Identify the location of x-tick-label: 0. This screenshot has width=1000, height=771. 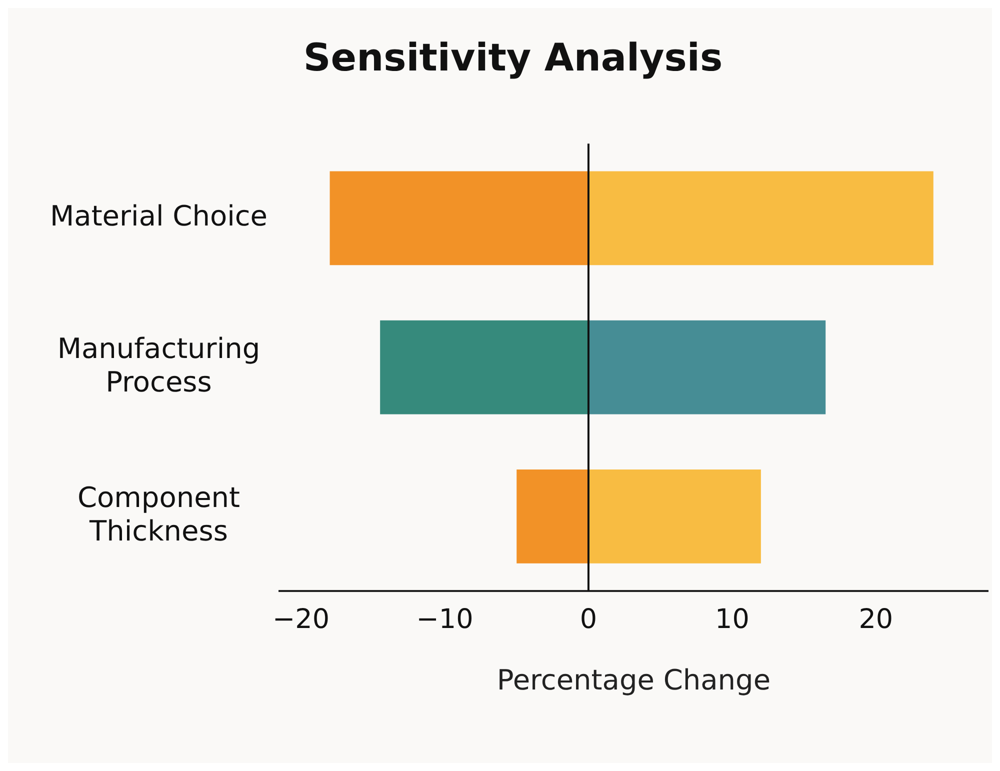
(589, 620).